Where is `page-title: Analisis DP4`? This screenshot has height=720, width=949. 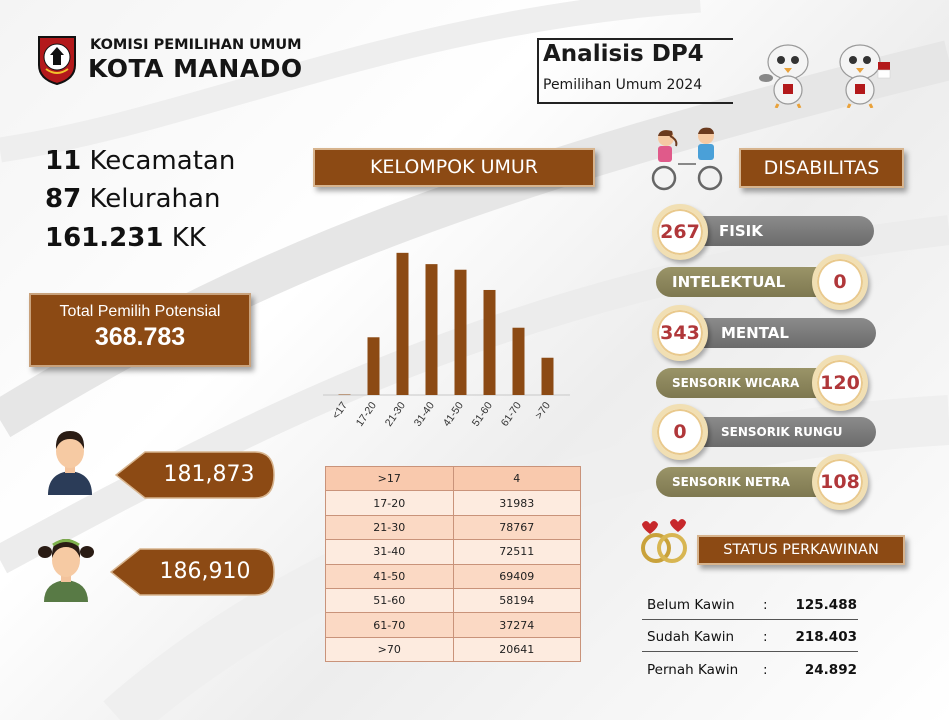
page-title: Analisis DP4 is located at coordinates (623, 54).